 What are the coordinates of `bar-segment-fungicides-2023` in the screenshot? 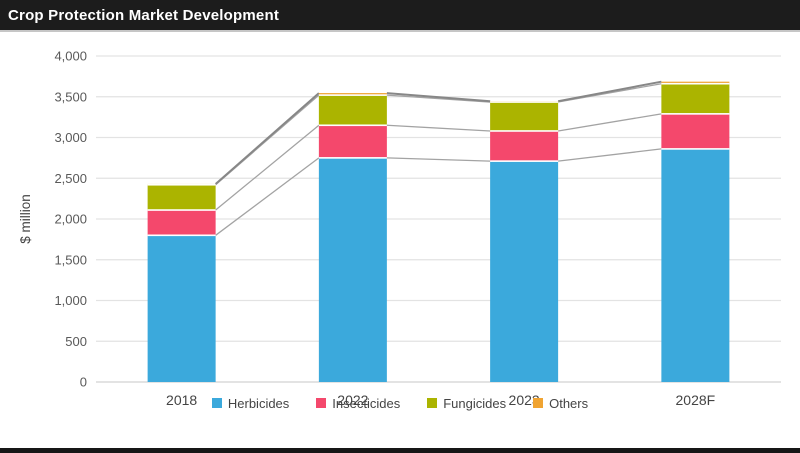 It's located at (524, 116).